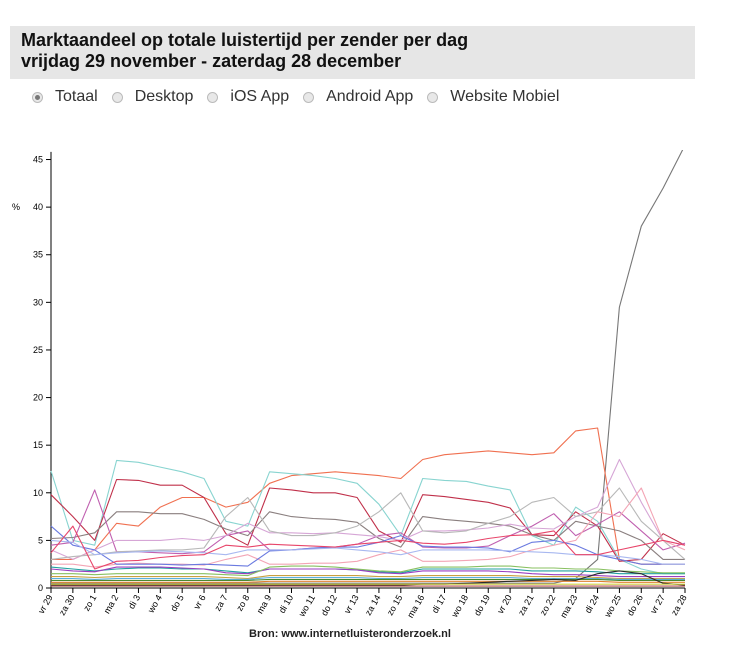 This screenshot has height=657, width=750. What do you see at coordinates (242, 603) in the screenshot?
I see `x-tick-label: zo 8` at bounding box center [242, 603].